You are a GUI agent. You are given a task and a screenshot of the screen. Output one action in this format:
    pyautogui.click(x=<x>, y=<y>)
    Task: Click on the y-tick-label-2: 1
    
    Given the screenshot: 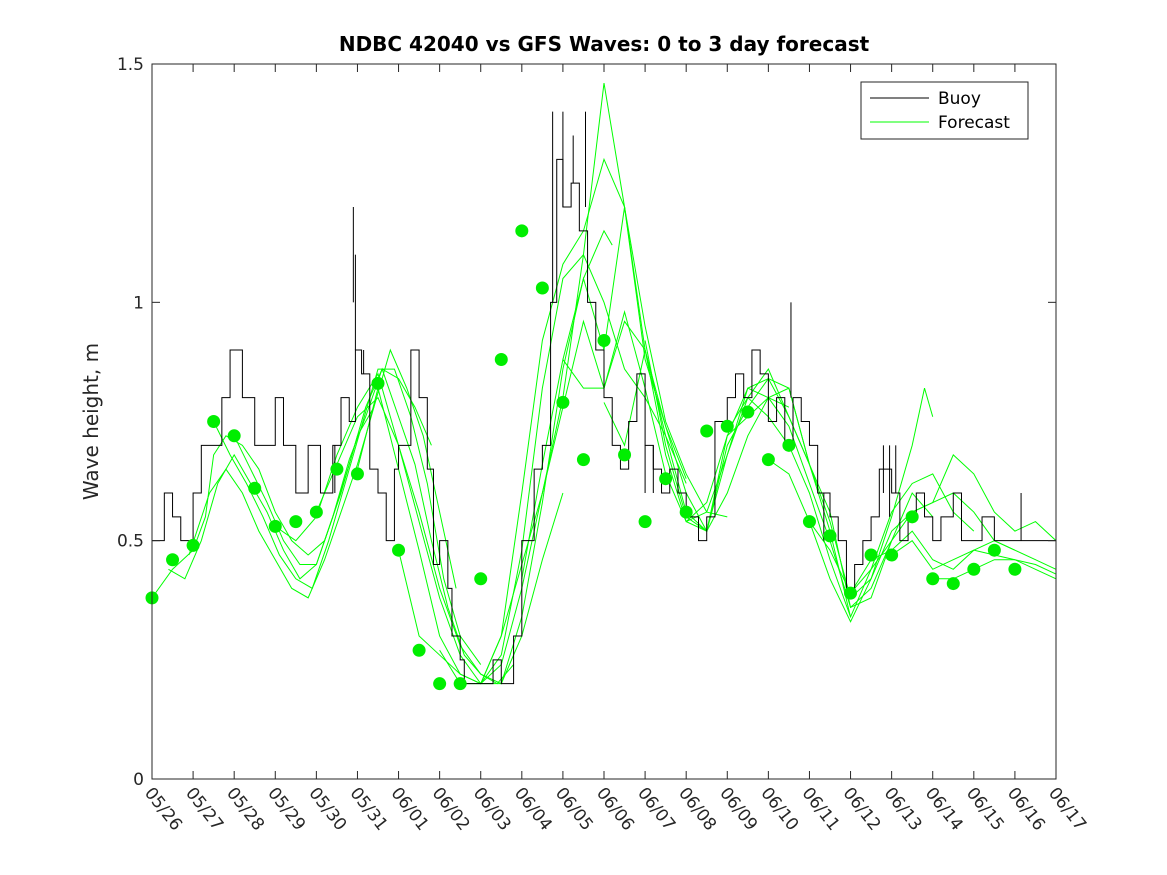 What is the action you would take?
    pyautogui.click(x=138, y=303)
    